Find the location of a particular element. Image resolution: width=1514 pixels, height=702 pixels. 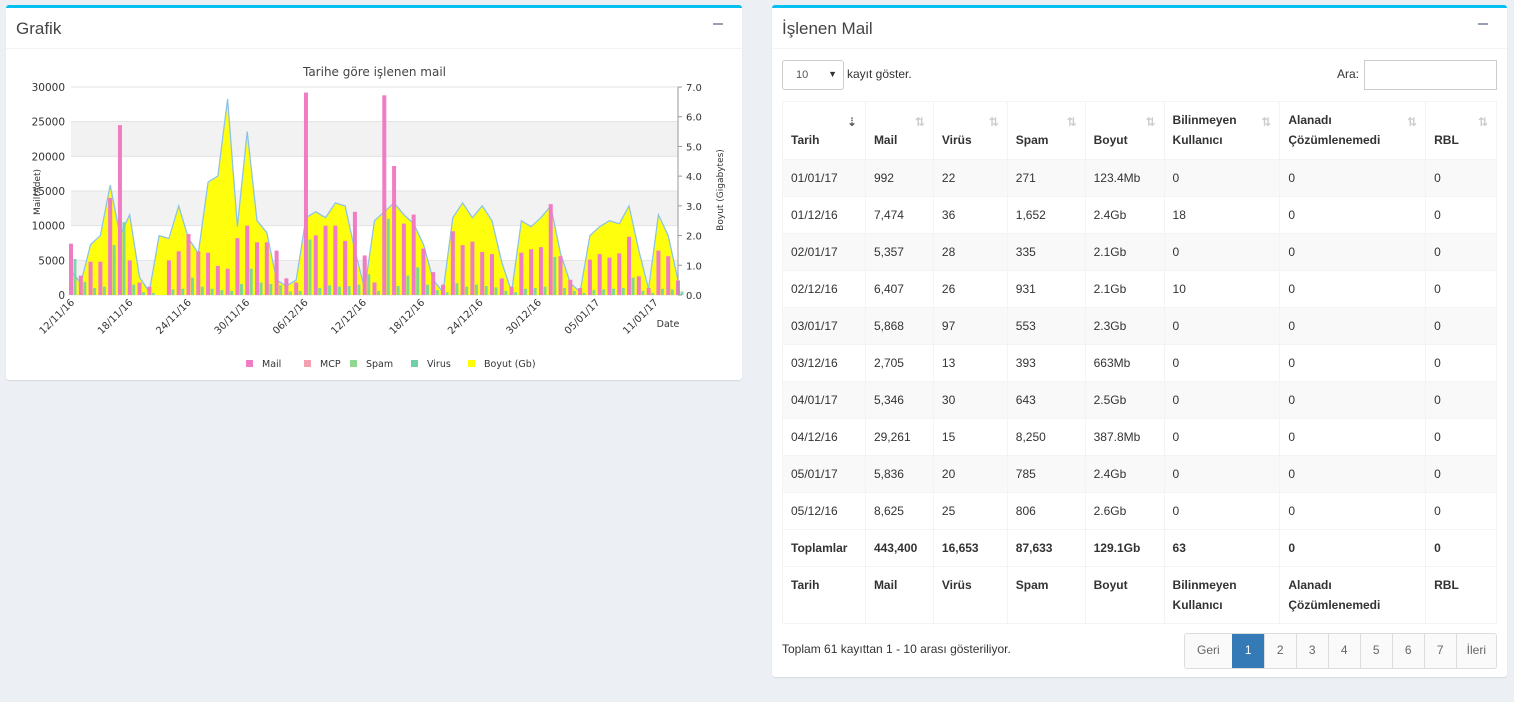

boyut-line is located at coordinates (374, 196).